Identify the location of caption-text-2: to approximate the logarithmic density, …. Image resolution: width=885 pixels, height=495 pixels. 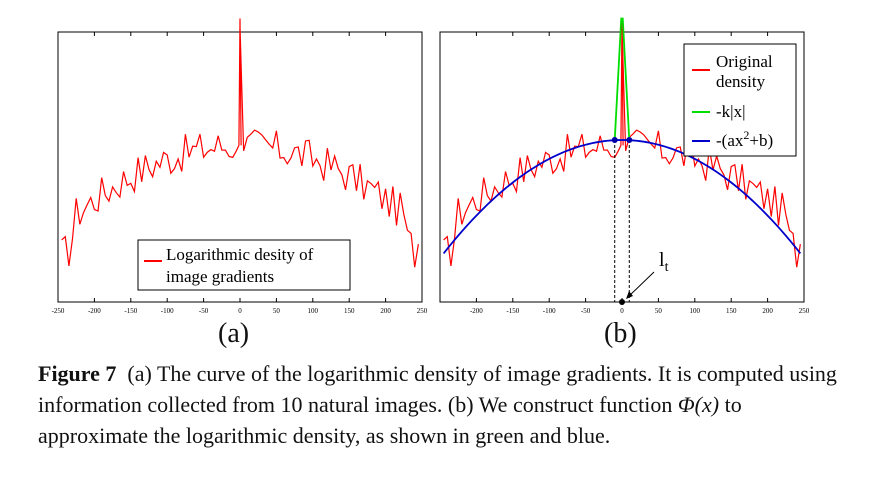
(390, 420).